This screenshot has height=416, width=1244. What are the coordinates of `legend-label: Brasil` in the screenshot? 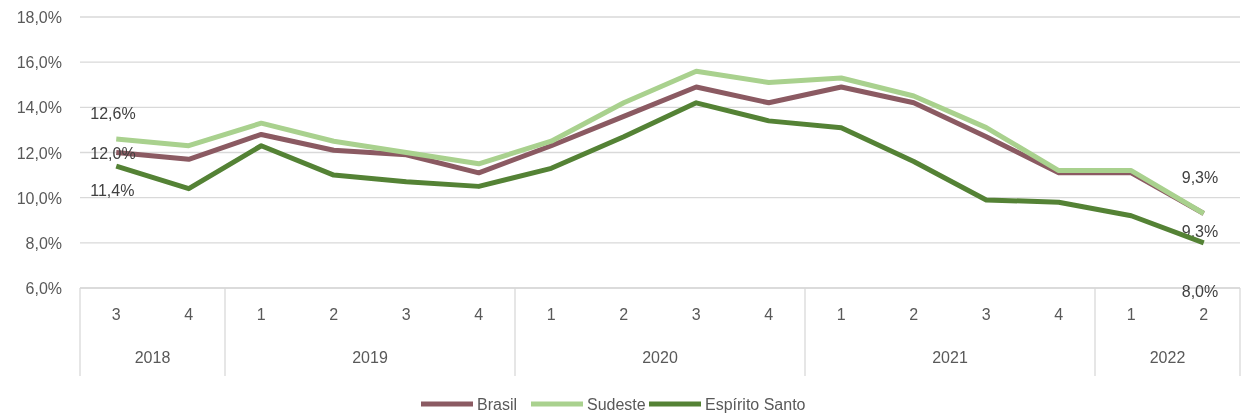 It's located at (497, 404).